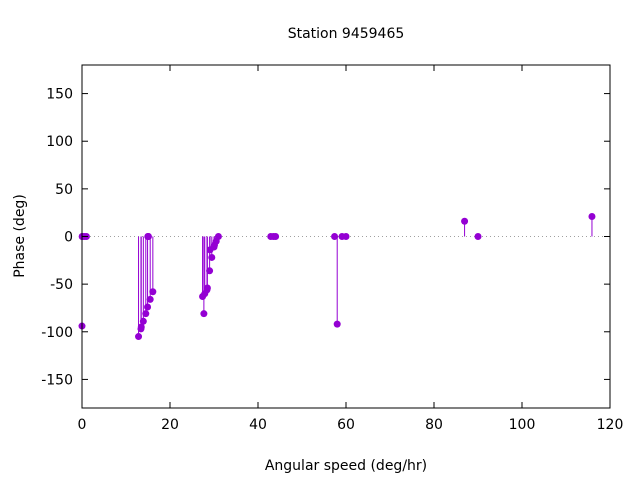  I want to click on y-tick-label: 150, so click(59, 95).